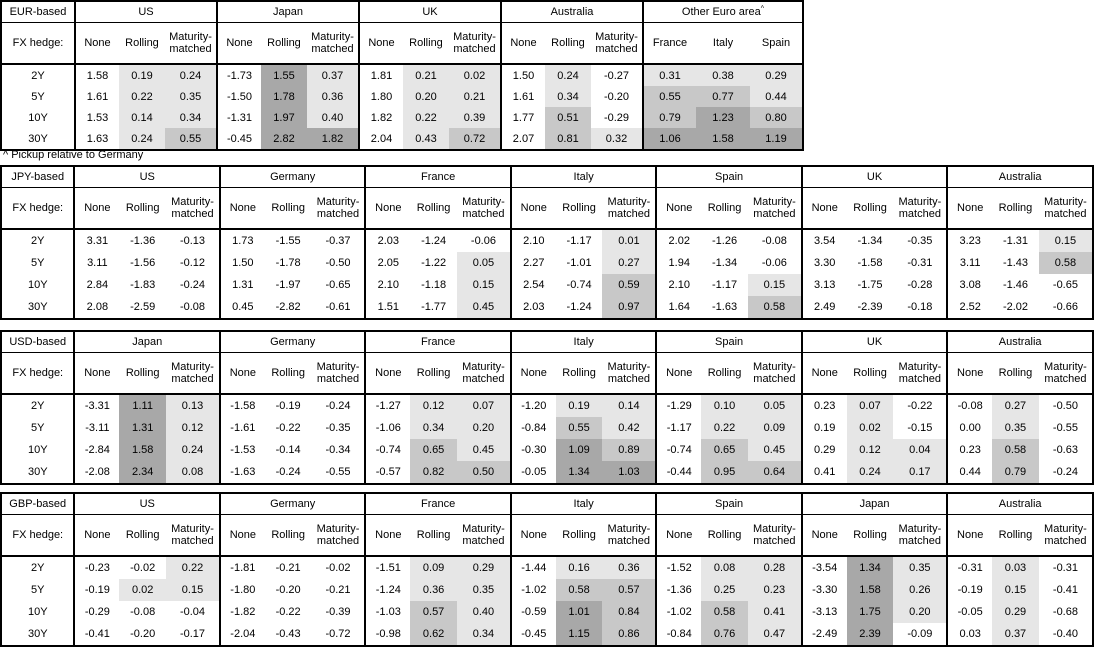 The height and width of the screenshot is (647, 1094). Describe the element at coordinates (38, 75) in the screenshot. I see `row-label: 2Y` at that location.